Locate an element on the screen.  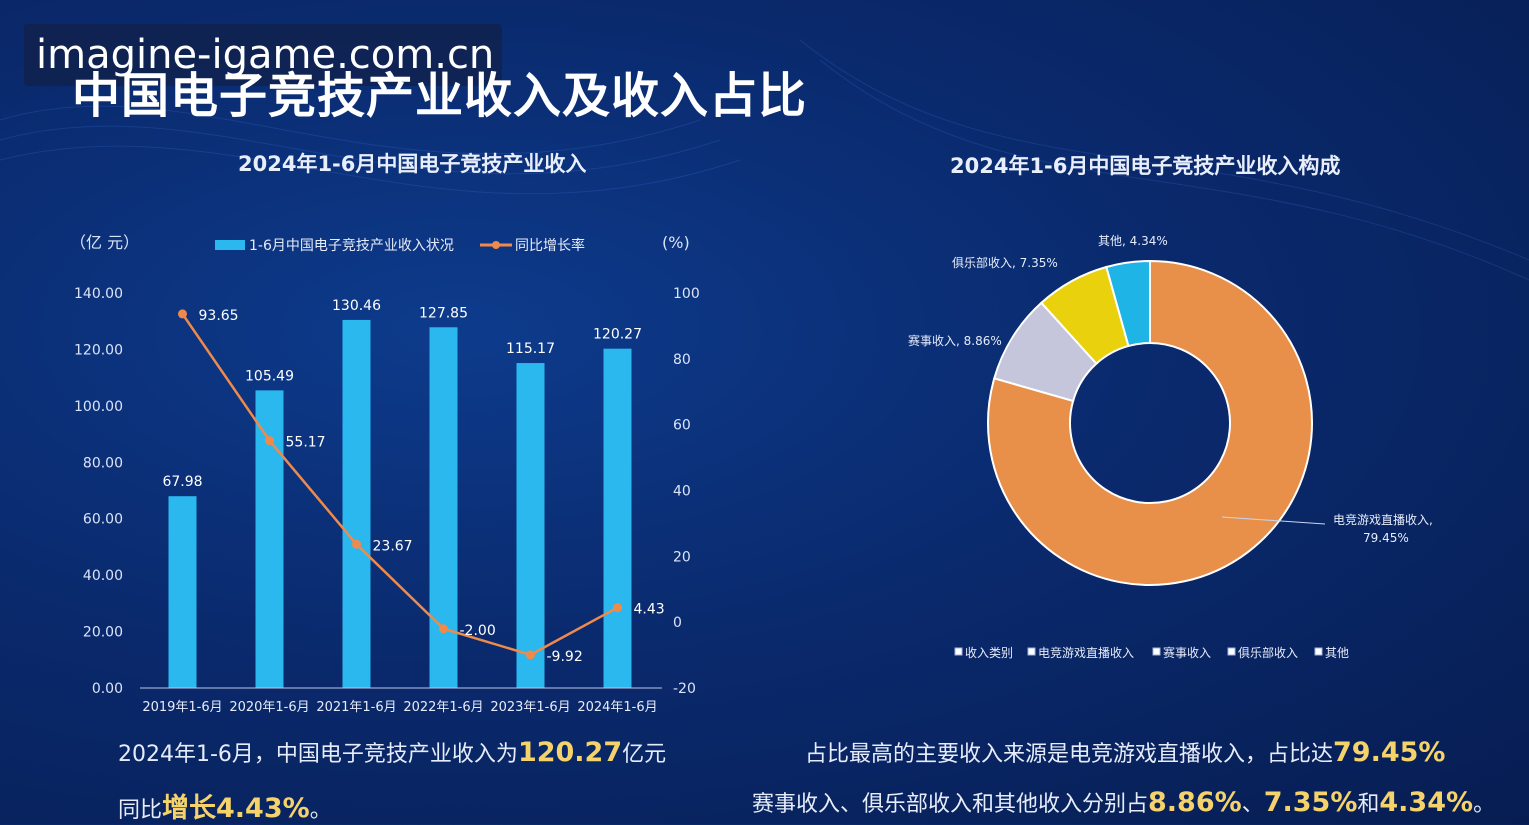
growth-rate-label: 4.43 is located at coordinates (649, 610).